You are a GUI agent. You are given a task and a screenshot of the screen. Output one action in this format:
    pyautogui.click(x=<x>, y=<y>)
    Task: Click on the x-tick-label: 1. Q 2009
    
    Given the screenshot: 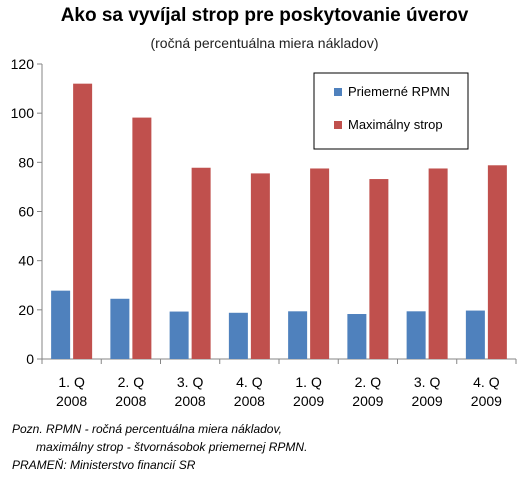 What is the action you would take?
    pyautogui.click(x=308, y=391)
    